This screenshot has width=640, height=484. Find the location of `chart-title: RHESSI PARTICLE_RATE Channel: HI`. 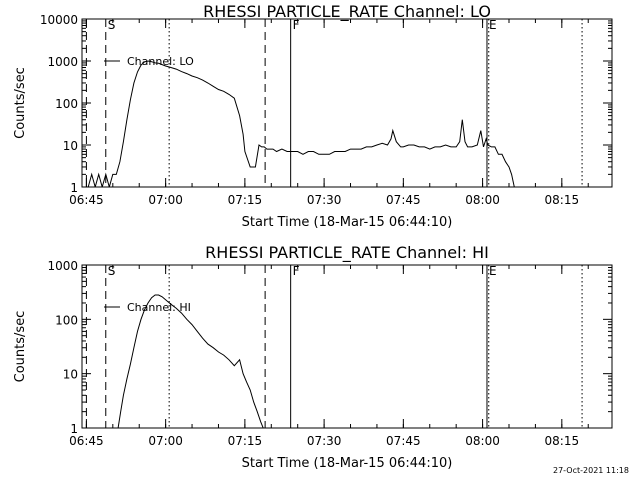

chart-title: RHESSI PARTICLE_RATE Channel: HI is located at coordinates (347, 253).